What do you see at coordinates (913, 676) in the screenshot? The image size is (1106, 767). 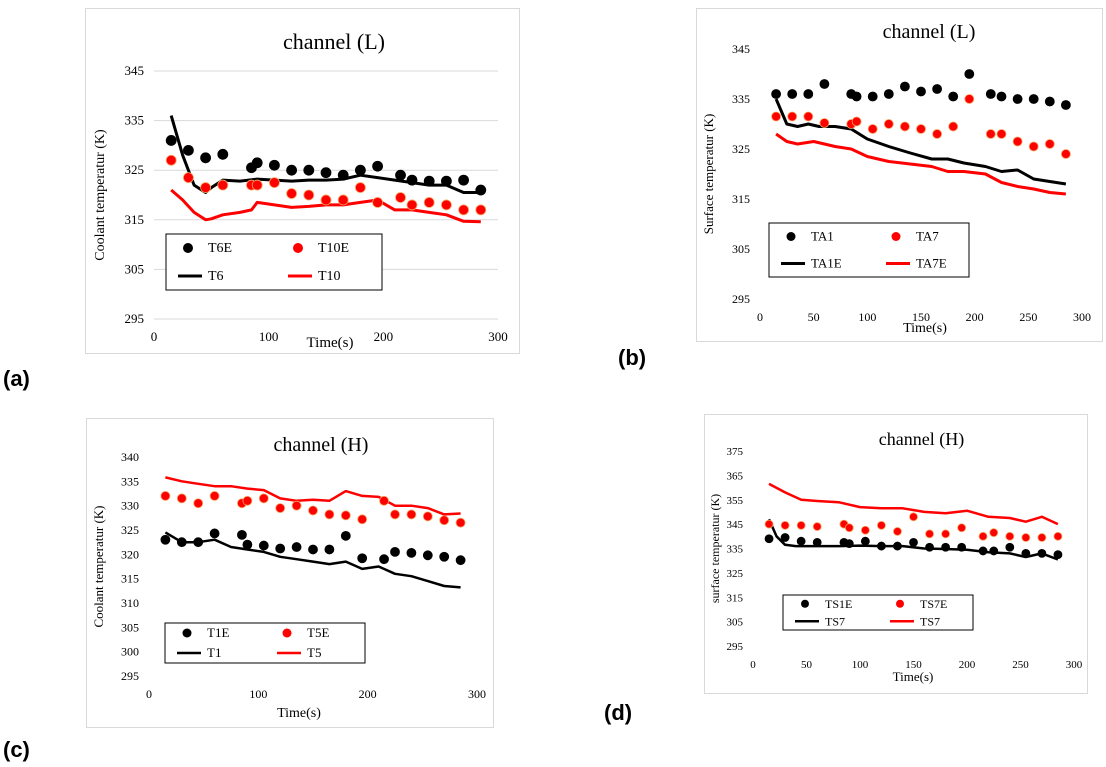 I see `x-axis-label: Time(s)` at bounding box center [913, 676].